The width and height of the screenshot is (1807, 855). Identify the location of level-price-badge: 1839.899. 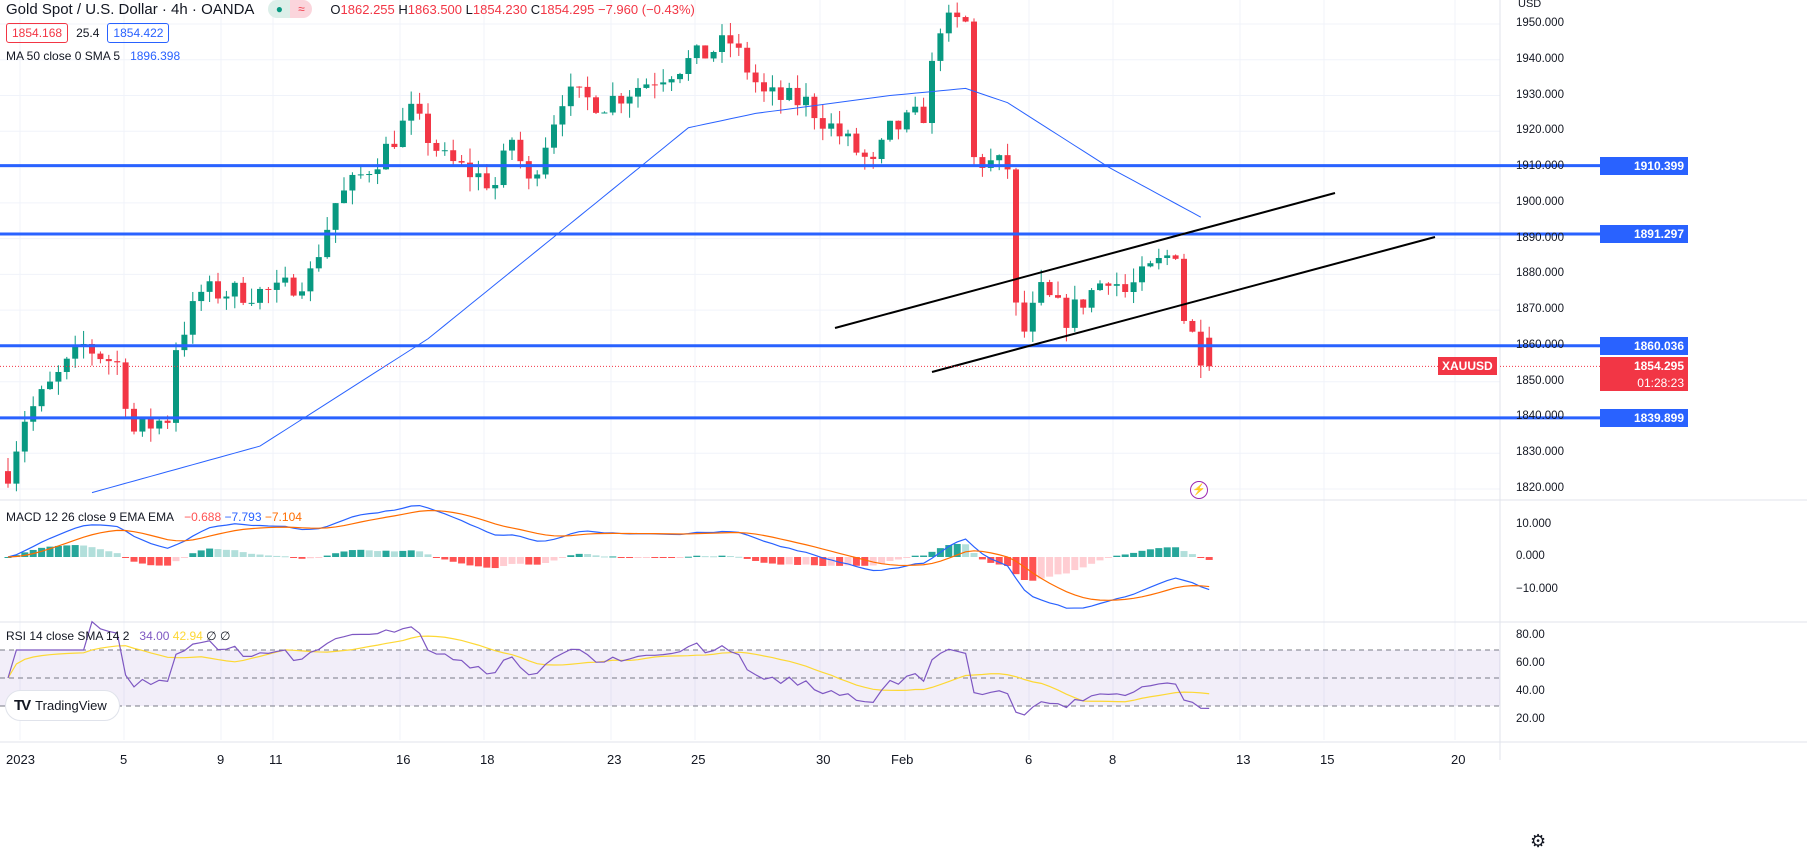
(1644, 417).